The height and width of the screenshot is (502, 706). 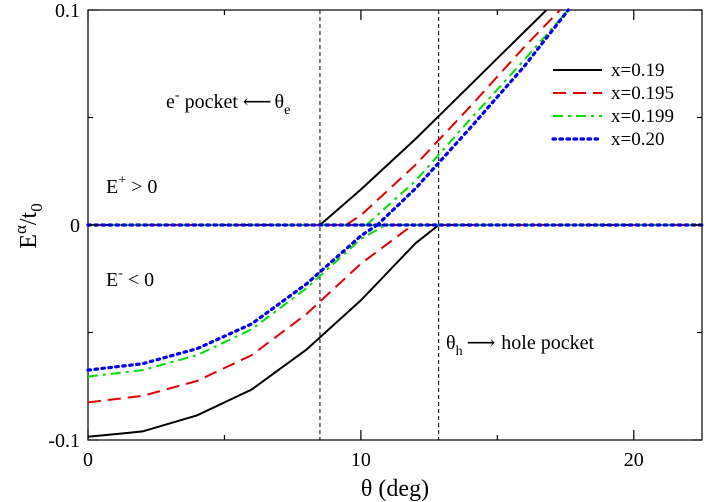 What do you see at coordinates (88, 460) in the screenshot?
I see `x-tick-label: 0` at bounding box center [88, 460].